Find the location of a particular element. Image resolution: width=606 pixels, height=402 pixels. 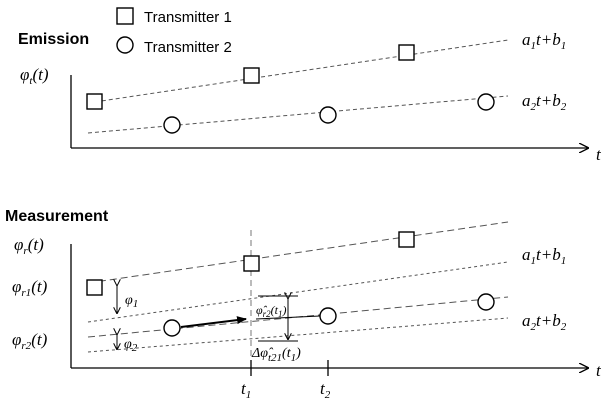

delta-phi-hat-label: Δφ̂t21(t1) is located at coordinates (276, 355).